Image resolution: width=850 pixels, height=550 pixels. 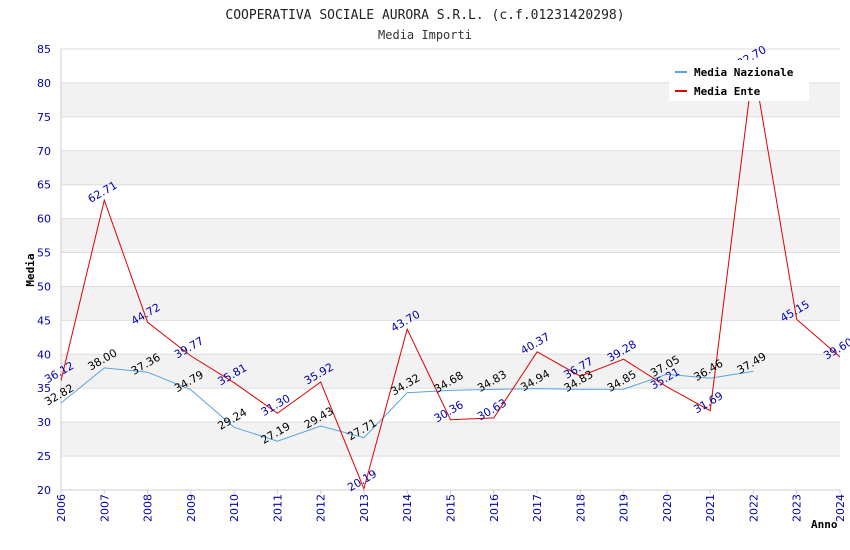 I want to click on data-label: 31.30, so click(x=276, y=405).